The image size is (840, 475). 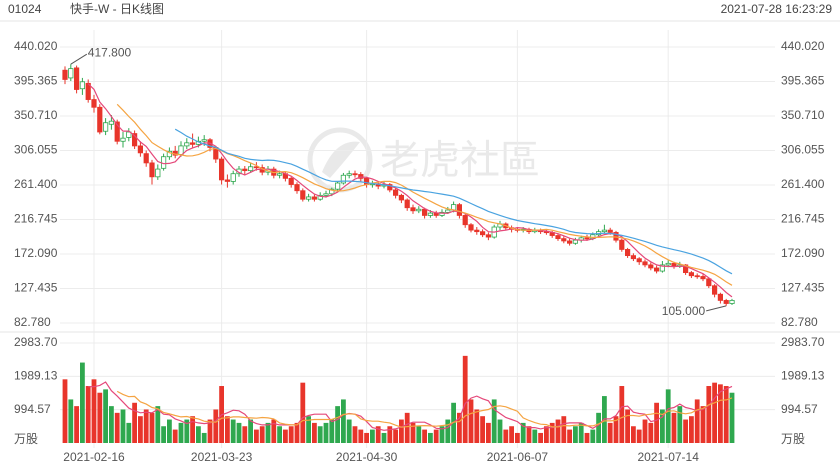 I want to click on min-pointer, so click(x=716, y=308).